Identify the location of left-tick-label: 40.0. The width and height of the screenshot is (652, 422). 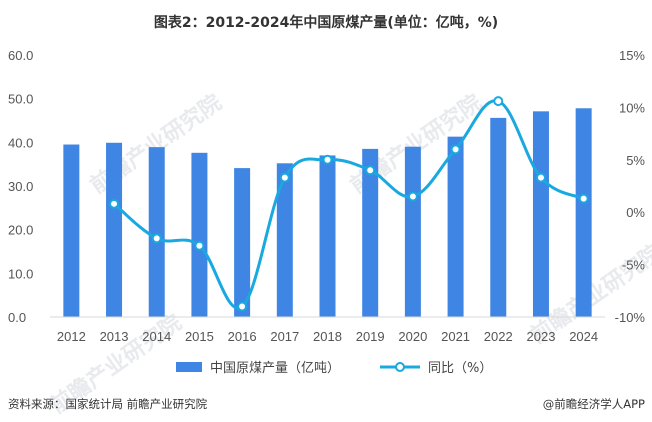
(20, 142).